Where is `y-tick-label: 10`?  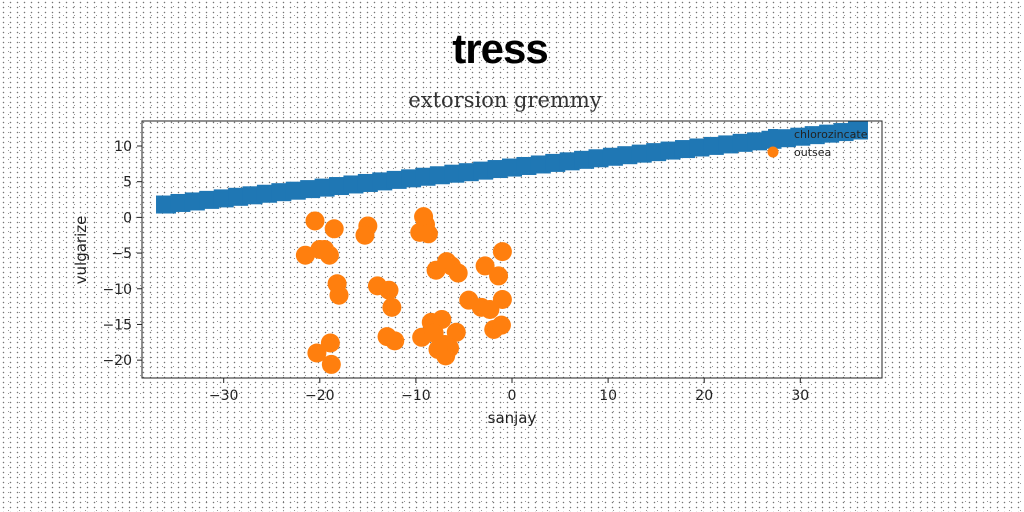
y-tick-label: 10 is located at coordinates (123, 147).